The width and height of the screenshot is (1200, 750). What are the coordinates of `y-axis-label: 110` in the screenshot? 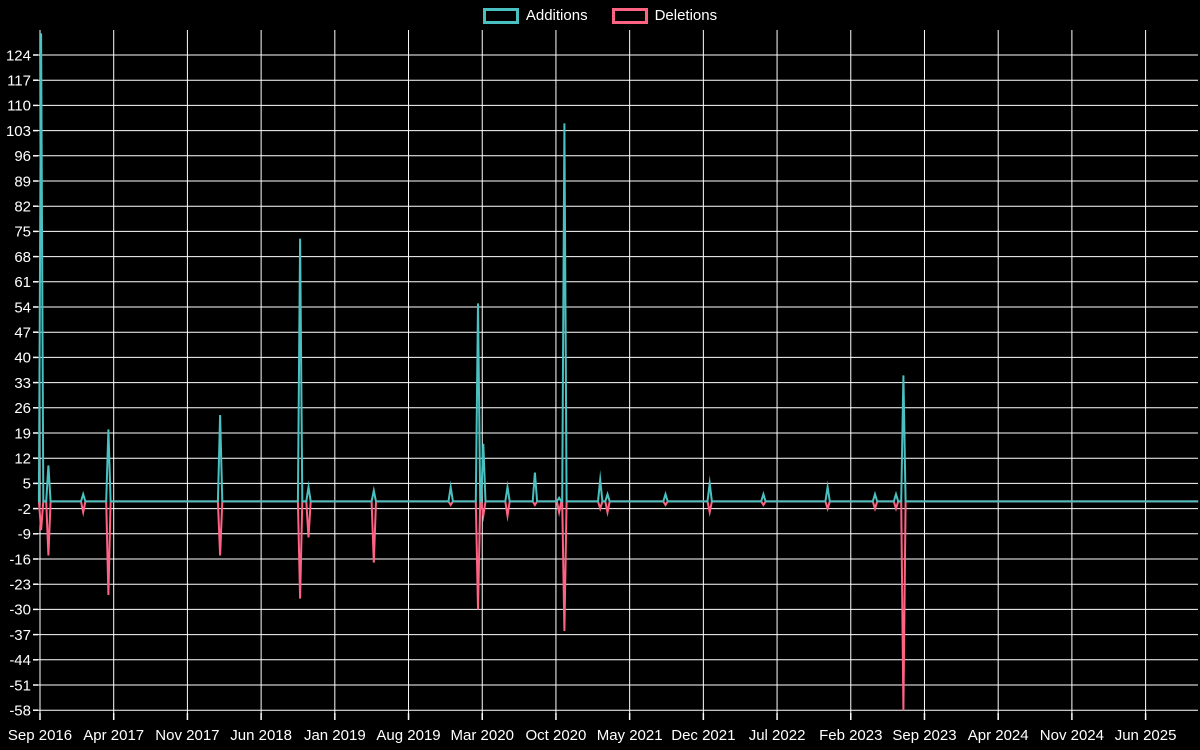 It's located at (19, 106).